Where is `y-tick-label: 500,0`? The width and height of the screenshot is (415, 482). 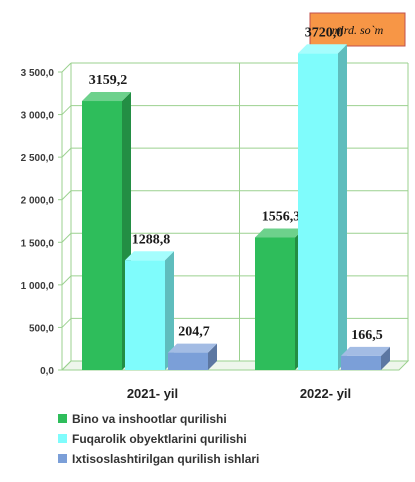 y-tick-label: 500,0 is located at coordinates (41, 328).